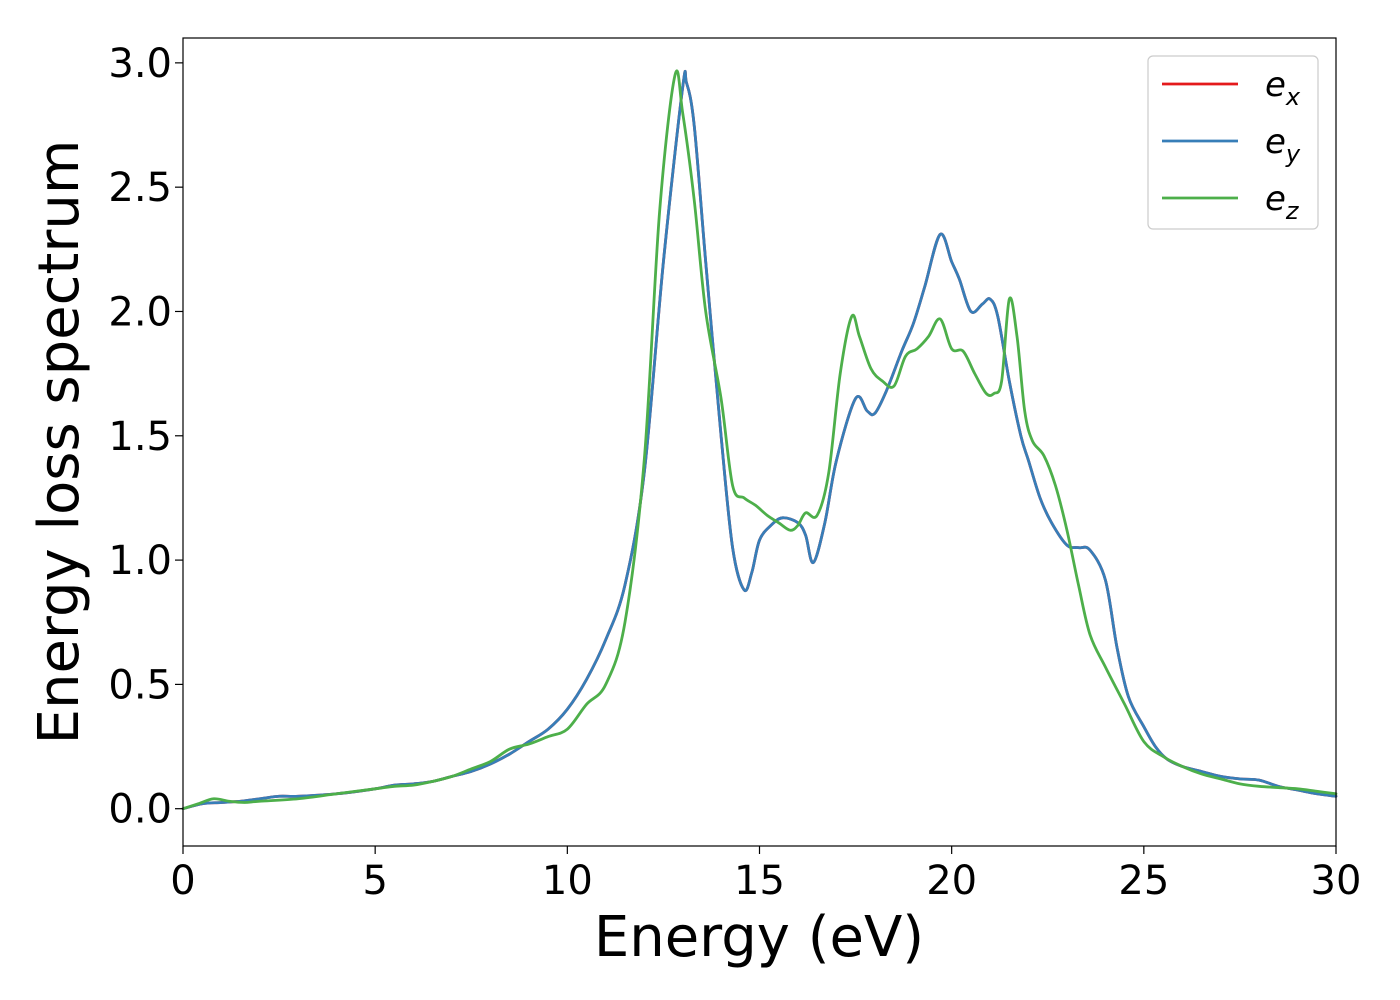 The width and height of the screenshot is (1400, 1000). I want to click on legend-box, so click(1233, 142).